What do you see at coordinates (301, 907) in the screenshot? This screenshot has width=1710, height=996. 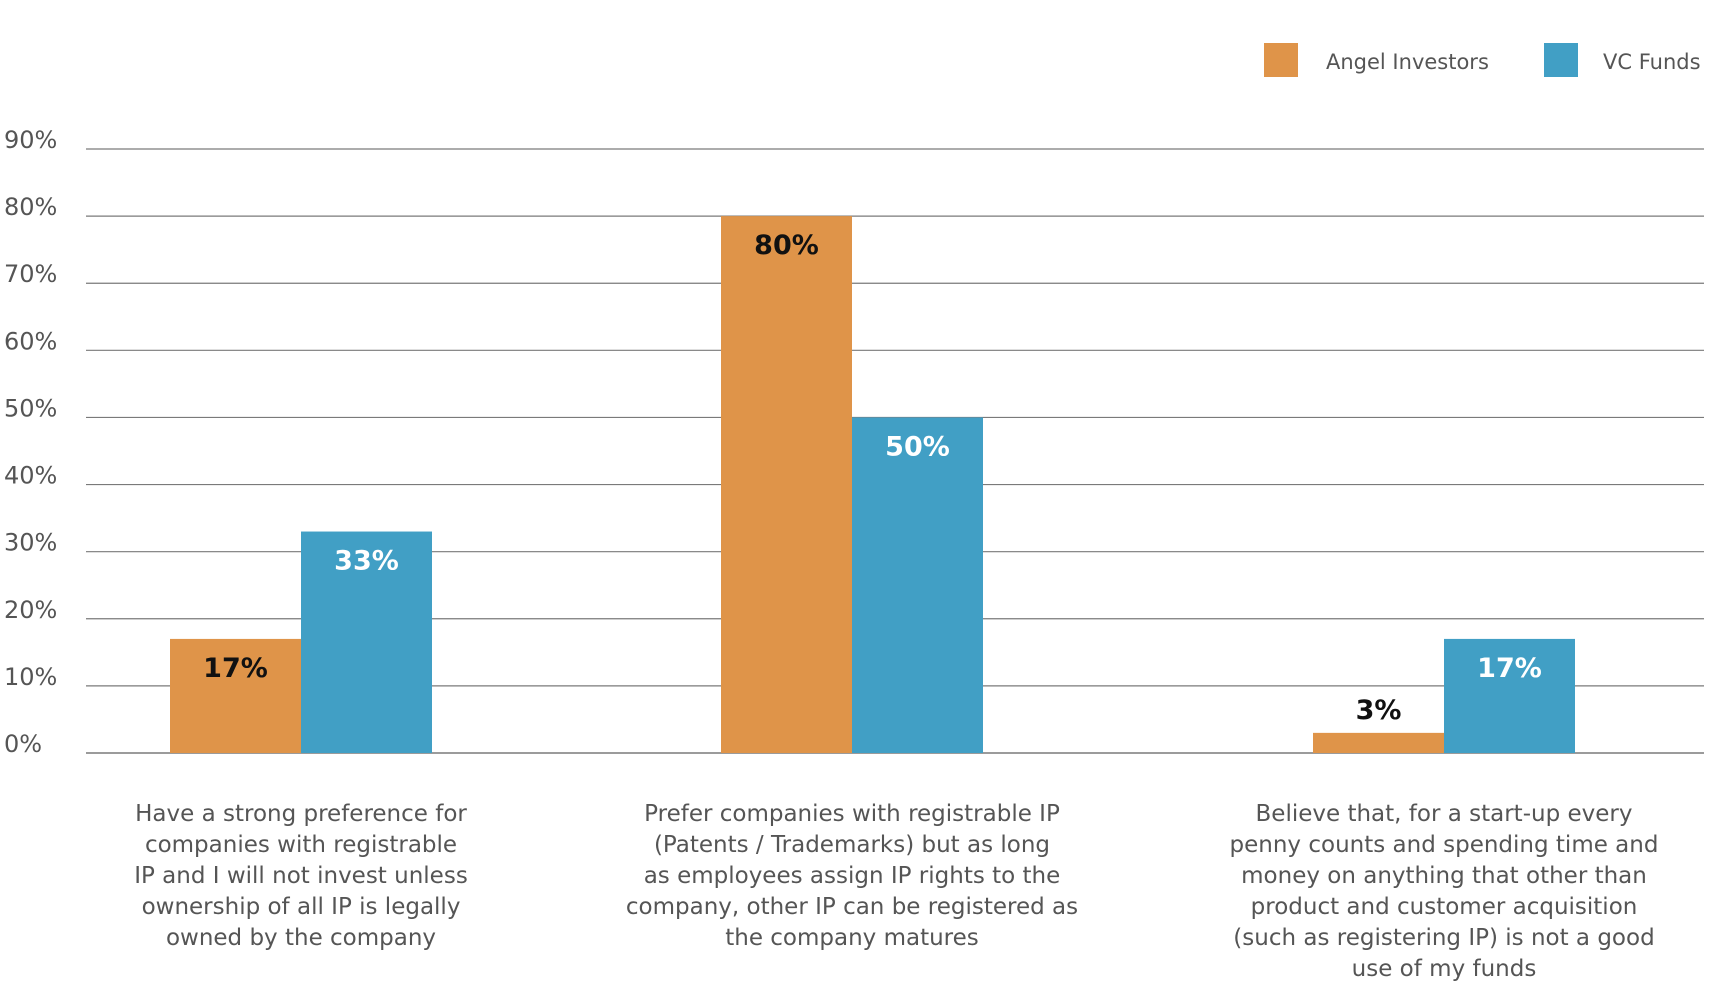 I see `x-category-label: ownership of all IP is legally` at bounding box center [301, 907].